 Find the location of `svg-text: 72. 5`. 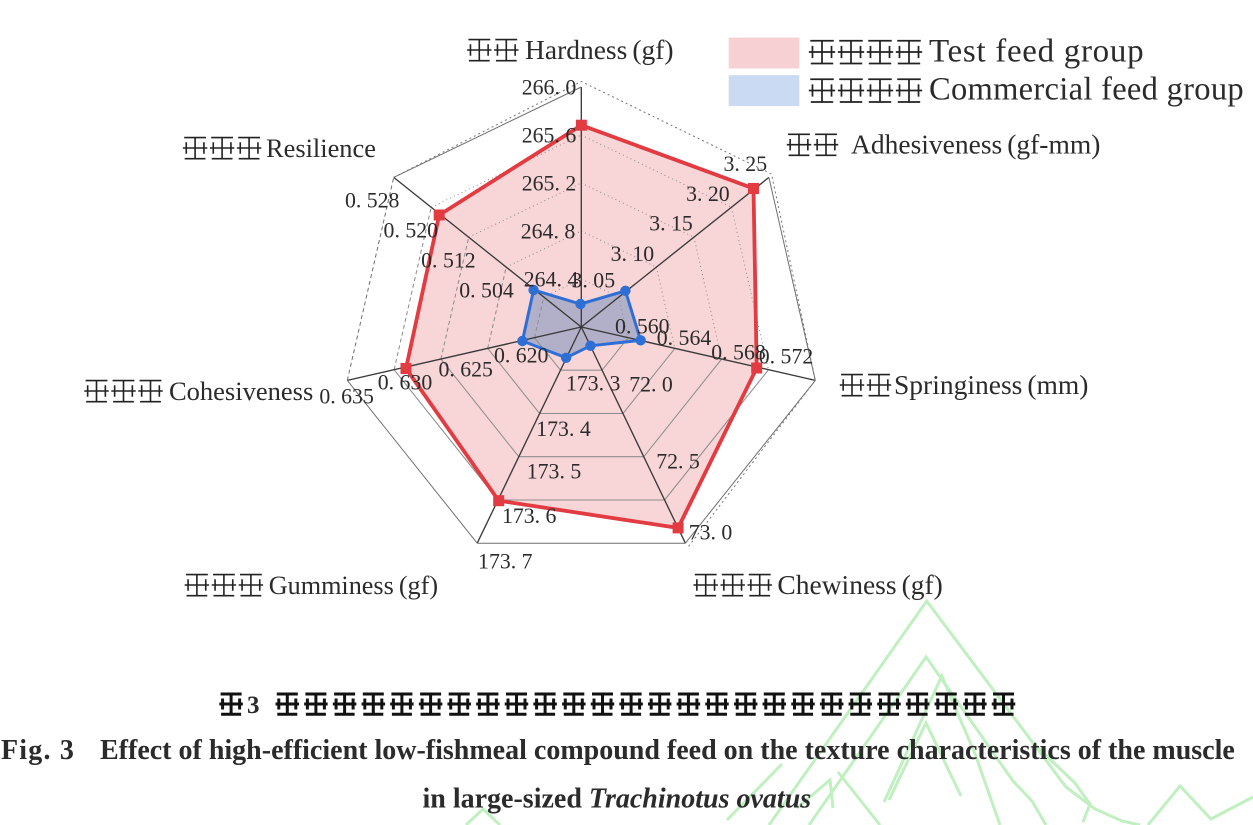

svg-text: 72. 5 is located at coordinates (678, 461).